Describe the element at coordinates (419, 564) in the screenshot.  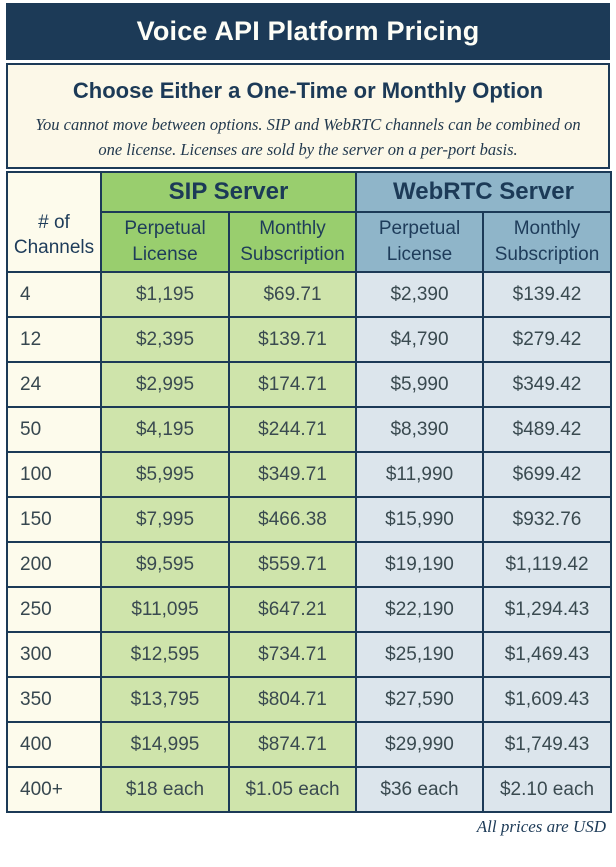
I see `webrtc-perpetual-price-cell: $19,190` at that location.